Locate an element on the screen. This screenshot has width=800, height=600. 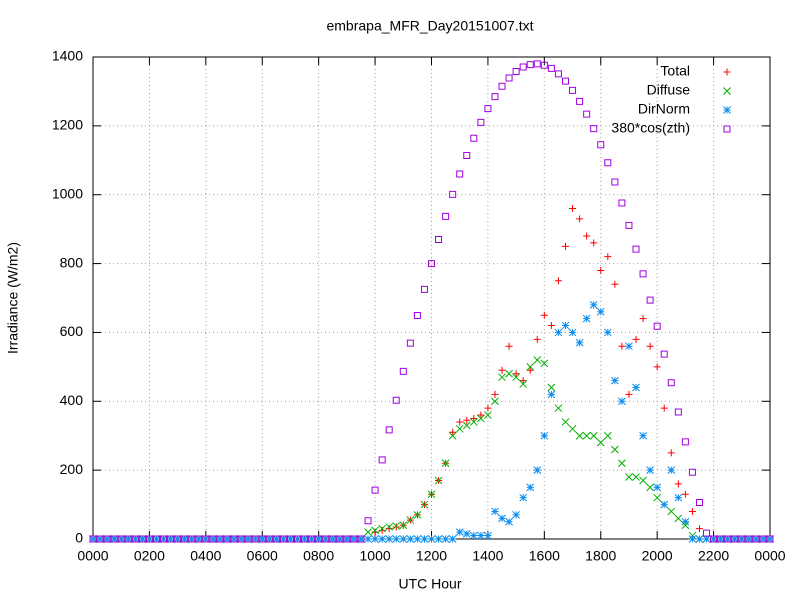
x-axis-label: UTC Hour is located at coordinates (429, 584).